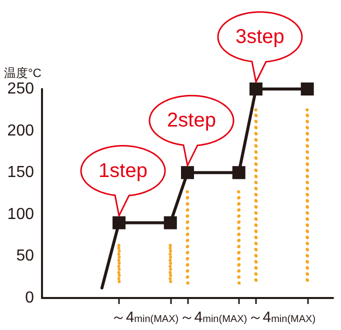 Image resolution: width=341 pixels, height=330 pixels. What do you see at coordinates (260, 37) in the screenshot?
I see `annotation: 3step` at bounding box center [260, 37].